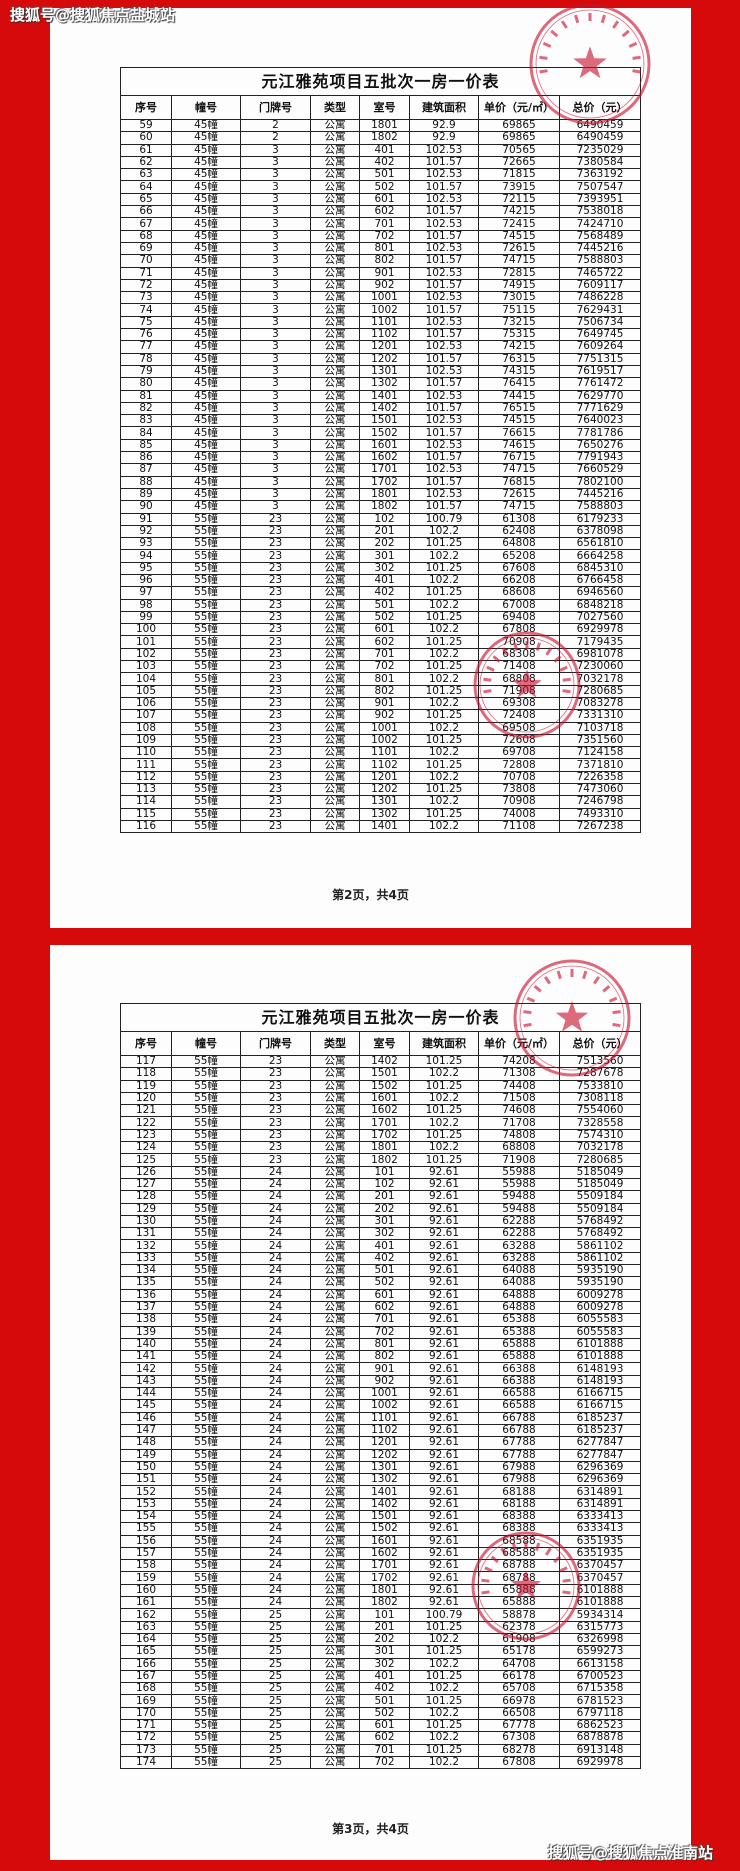 Image resolution: width=740 pixels, height=1871 pixels. I want to click on area-cell: 102.53, so click(444, 175).